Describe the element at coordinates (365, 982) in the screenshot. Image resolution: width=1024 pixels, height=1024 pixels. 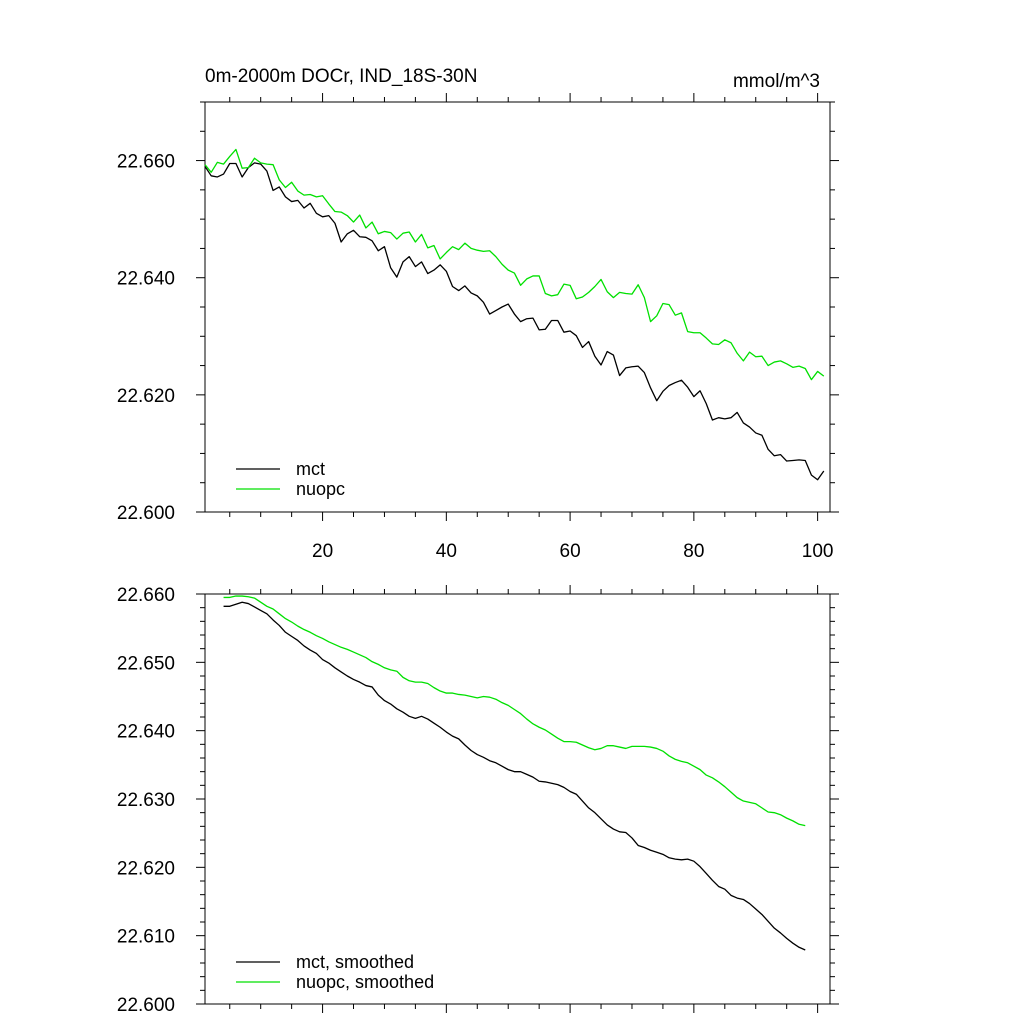
I see `legend-label: nuopc, smoothed` at that location.